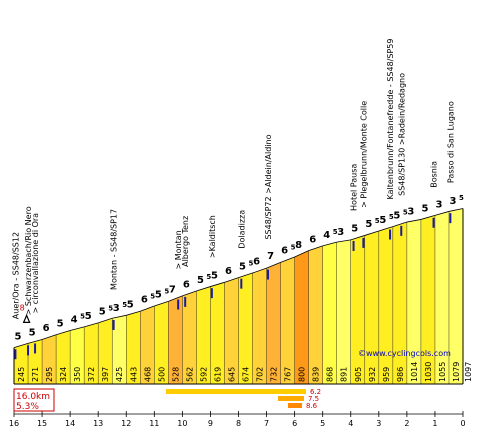  What do you see at coordinates (185, 241) in the screenshot?
I see `place-label: Albergo Tenz` at bounding box center [185, 241].